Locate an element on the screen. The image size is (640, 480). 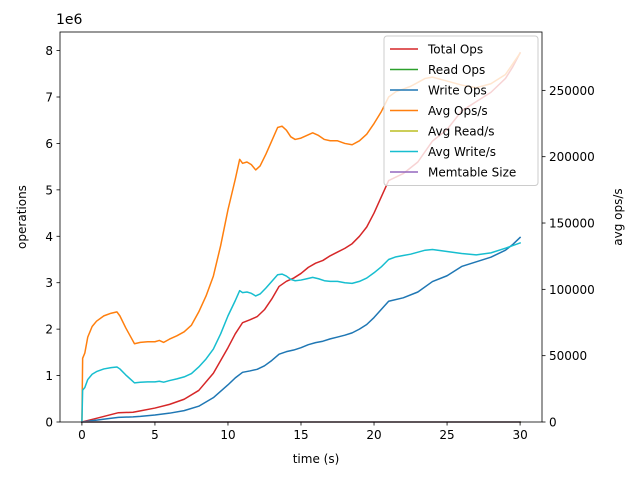
left-y-tick-label: 3 is located at coordinates (49, 283).